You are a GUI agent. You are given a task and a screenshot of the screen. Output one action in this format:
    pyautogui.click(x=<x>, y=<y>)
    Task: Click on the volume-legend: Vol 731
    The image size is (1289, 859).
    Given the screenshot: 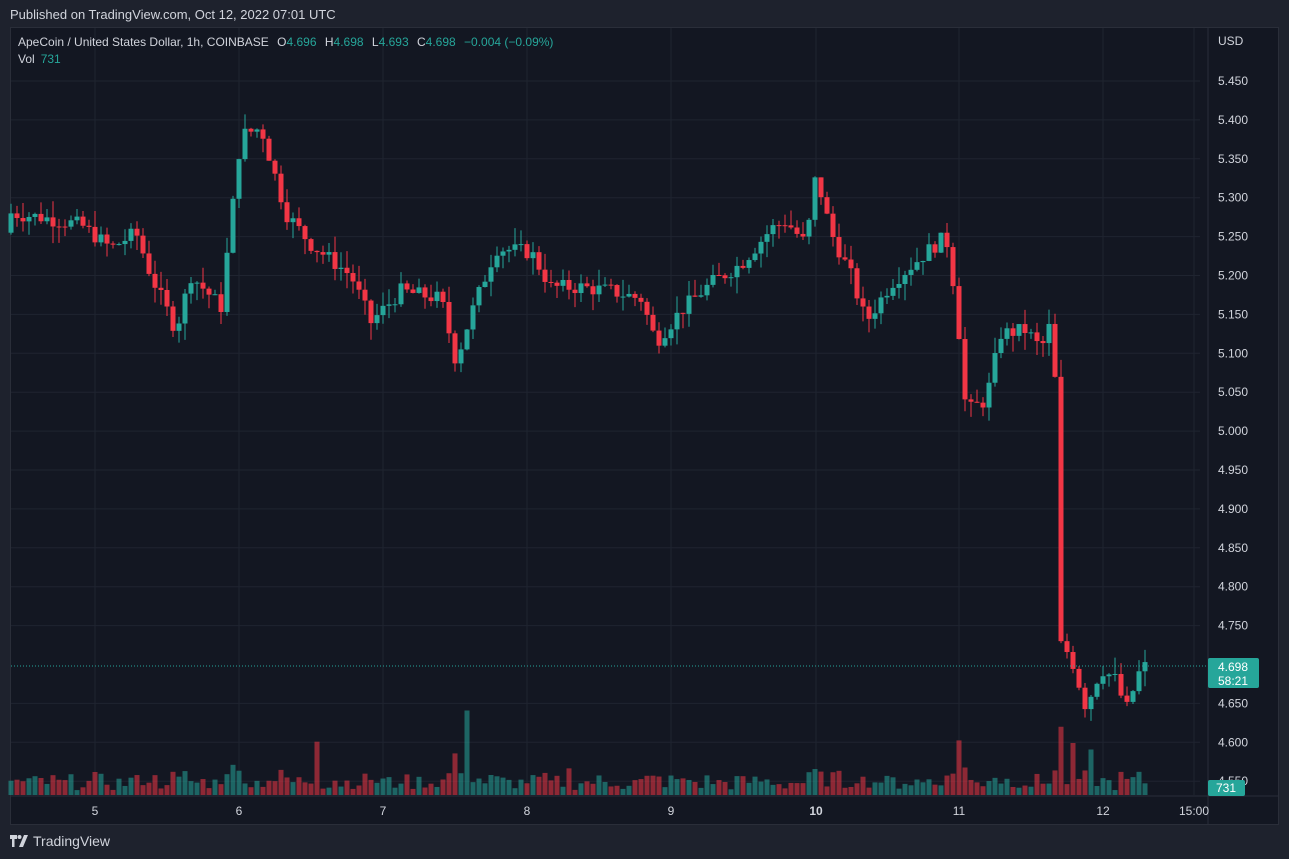 What is the action you would take?
    pyautogui.click(x=39, y=59)
    